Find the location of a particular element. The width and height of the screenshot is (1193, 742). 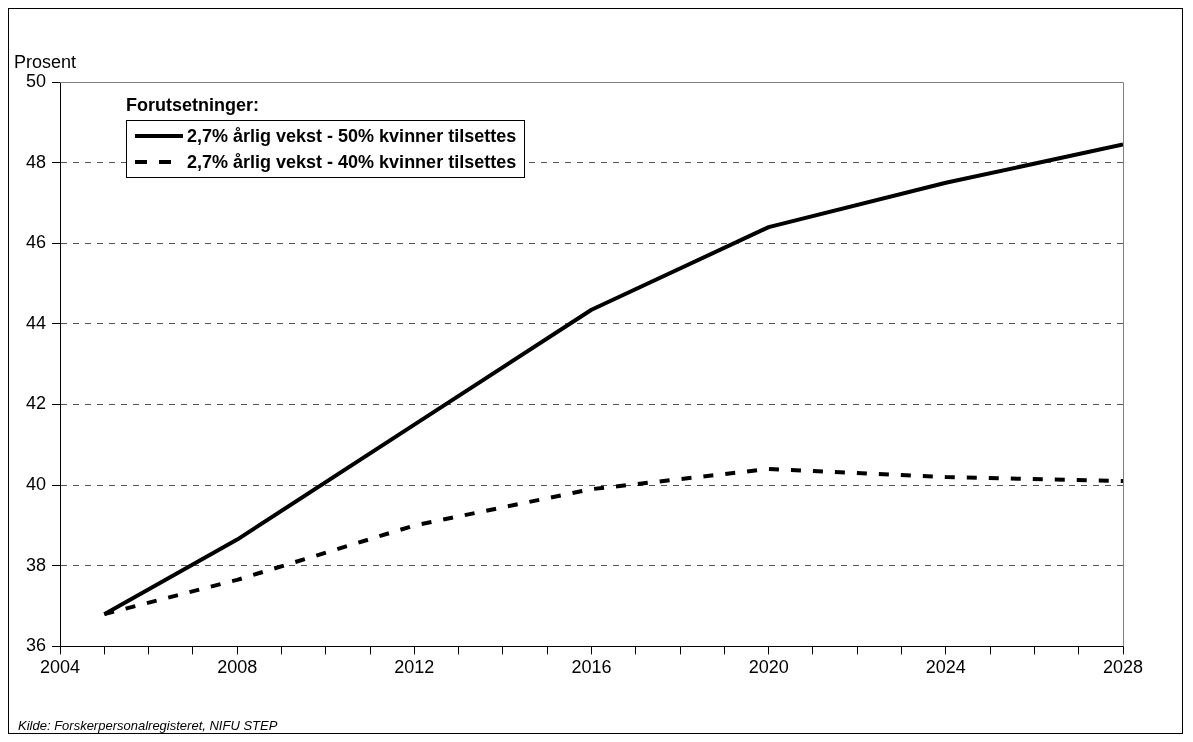

x-tick-label: 2004 is located at coordinates (60, 667).